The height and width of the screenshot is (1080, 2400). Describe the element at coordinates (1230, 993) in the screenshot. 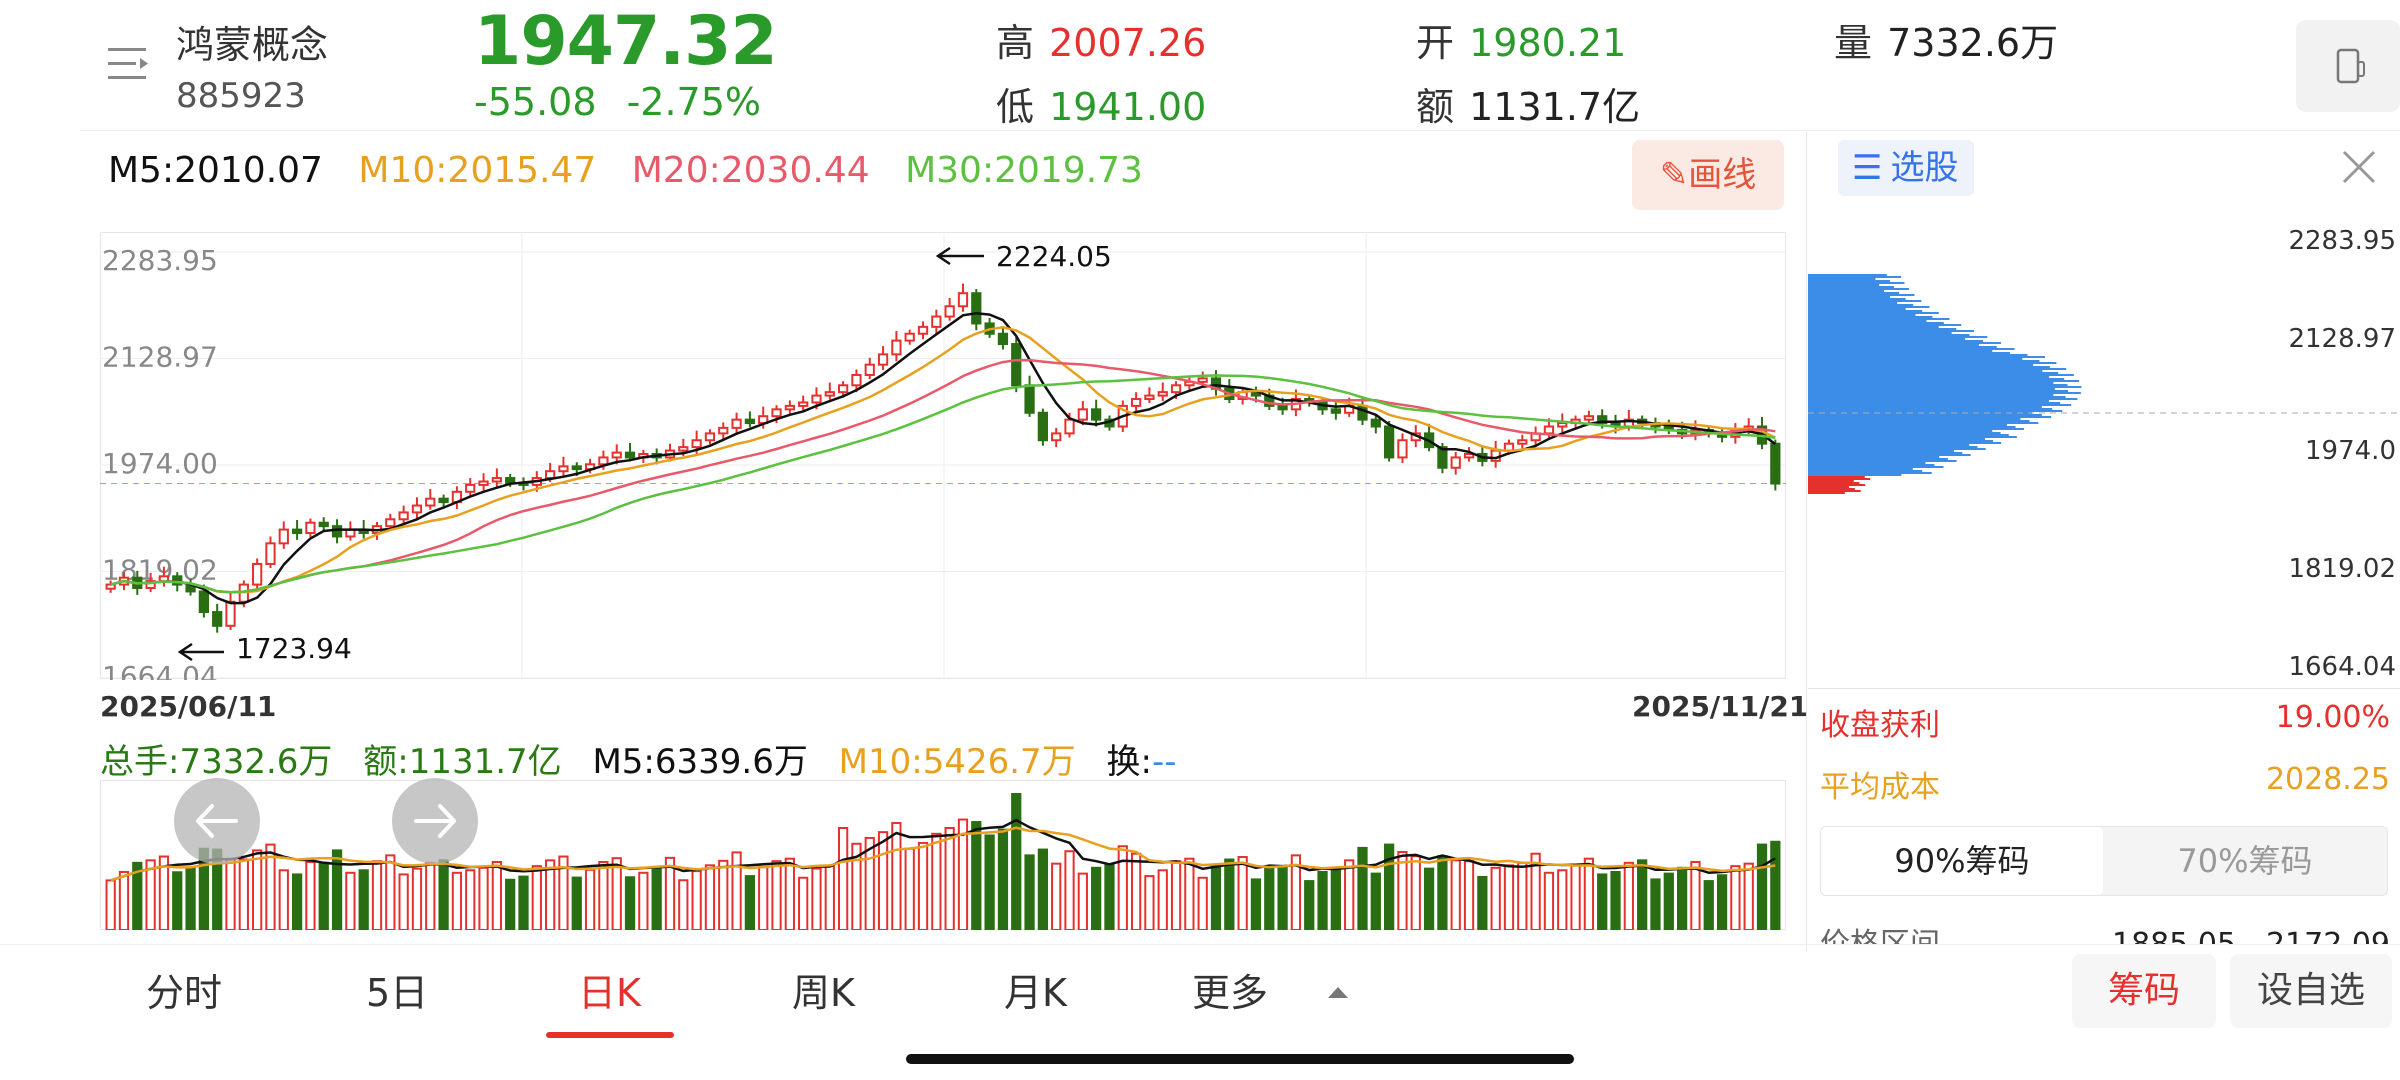

I see `tab-more: 更多` at that location.